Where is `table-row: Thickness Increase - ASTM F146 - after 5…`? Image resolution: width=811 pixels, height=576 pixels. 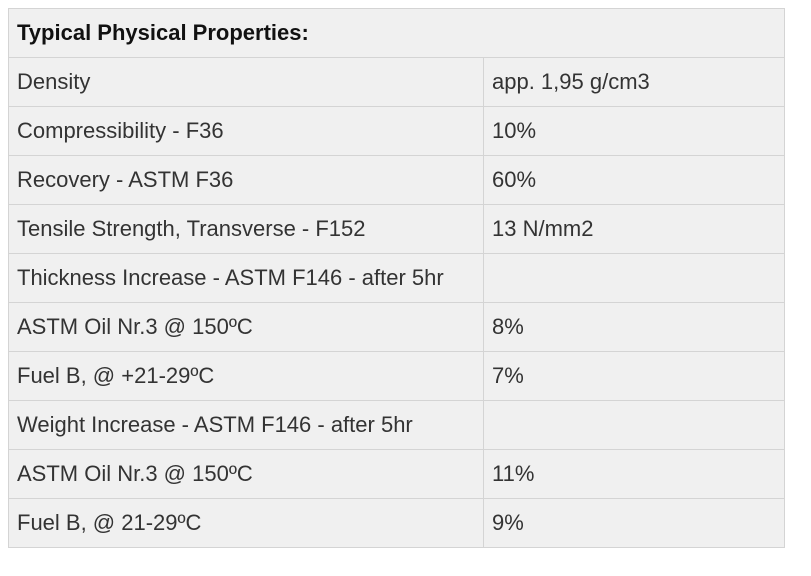 table-row: Thickness Increase - ASTM F146 - after 5… is located at coordinates (397, 278).